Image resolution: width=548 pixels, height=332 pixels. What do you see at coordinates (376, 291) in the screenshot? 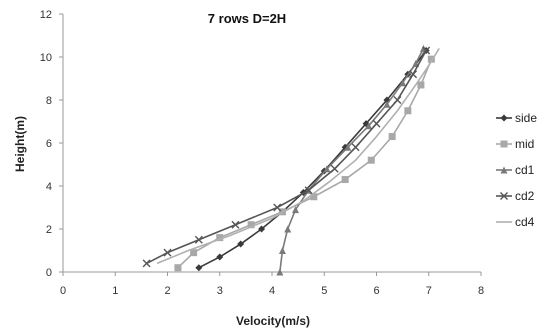
I see `x-tick-label: 6` at bounding box center [376, 291].